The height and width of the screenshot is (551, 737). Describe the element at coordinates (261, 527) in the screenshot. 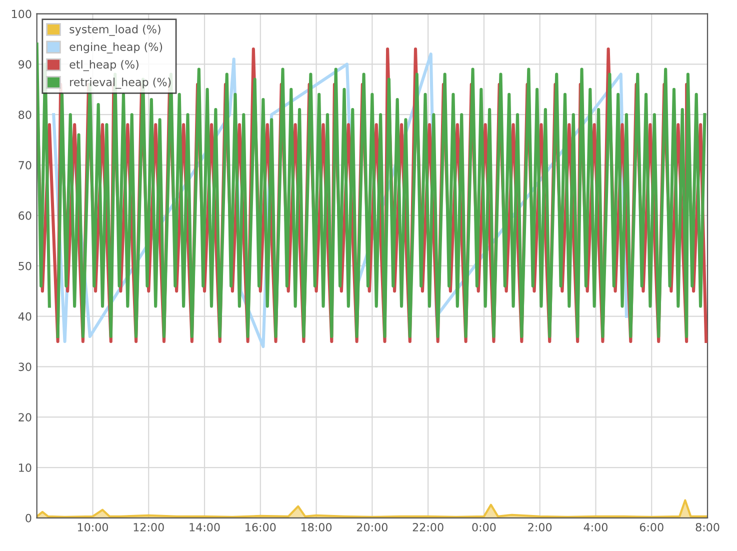

I see `x-tick-label: 16:00` at that location.